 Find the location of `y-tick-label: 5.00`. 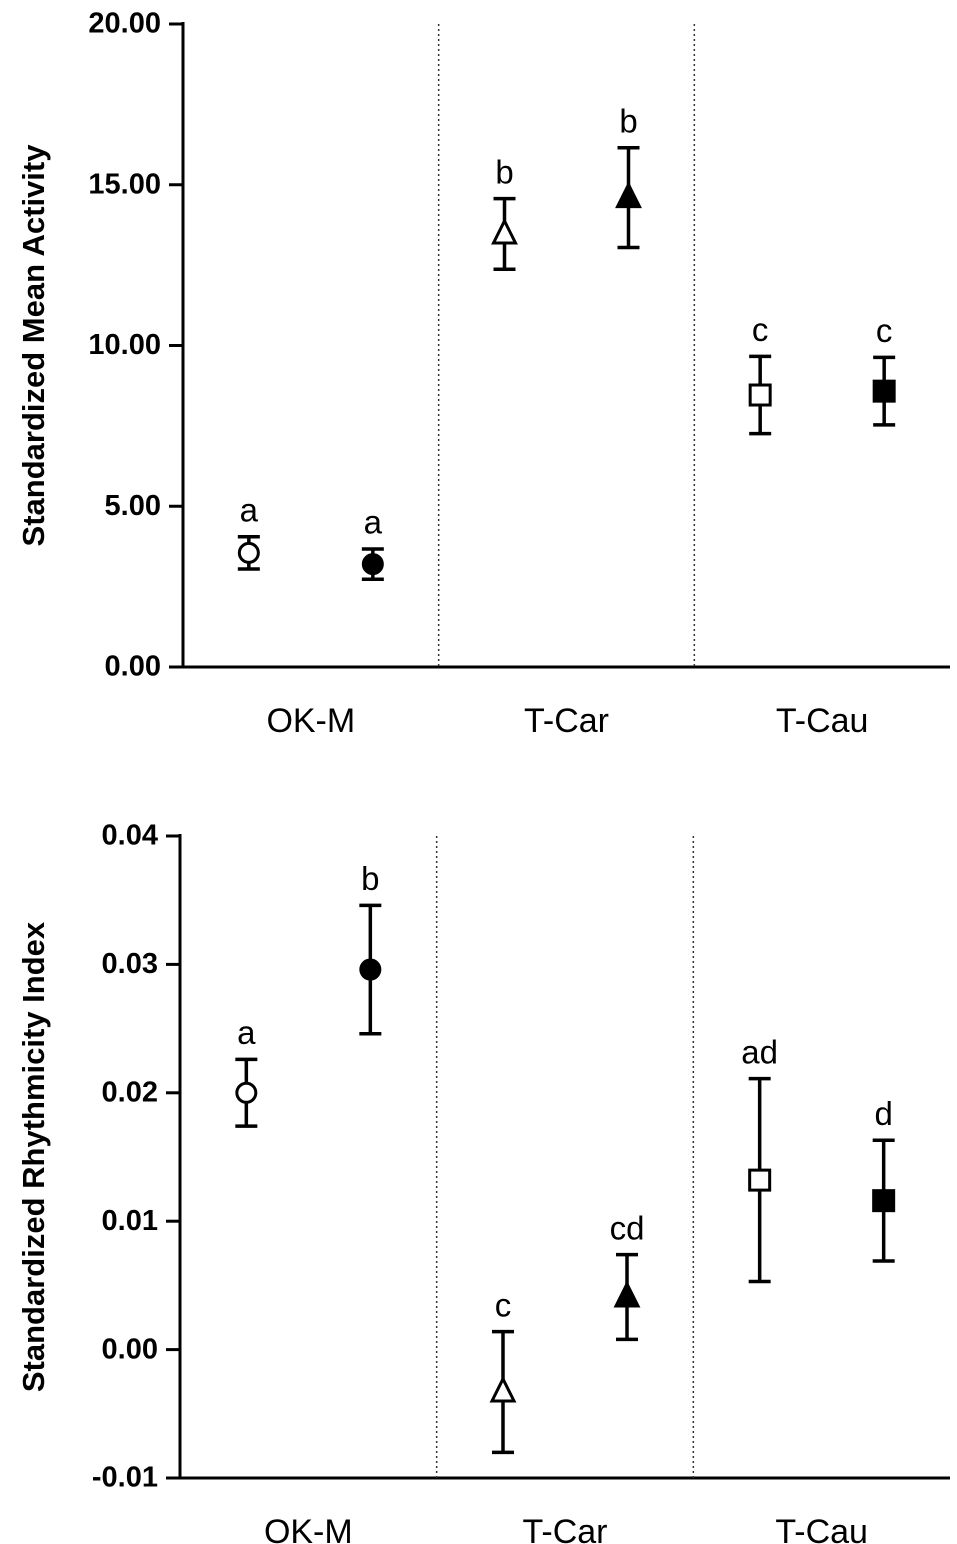

y-tick-label: 5.00 is located at coordinates (133, 506).